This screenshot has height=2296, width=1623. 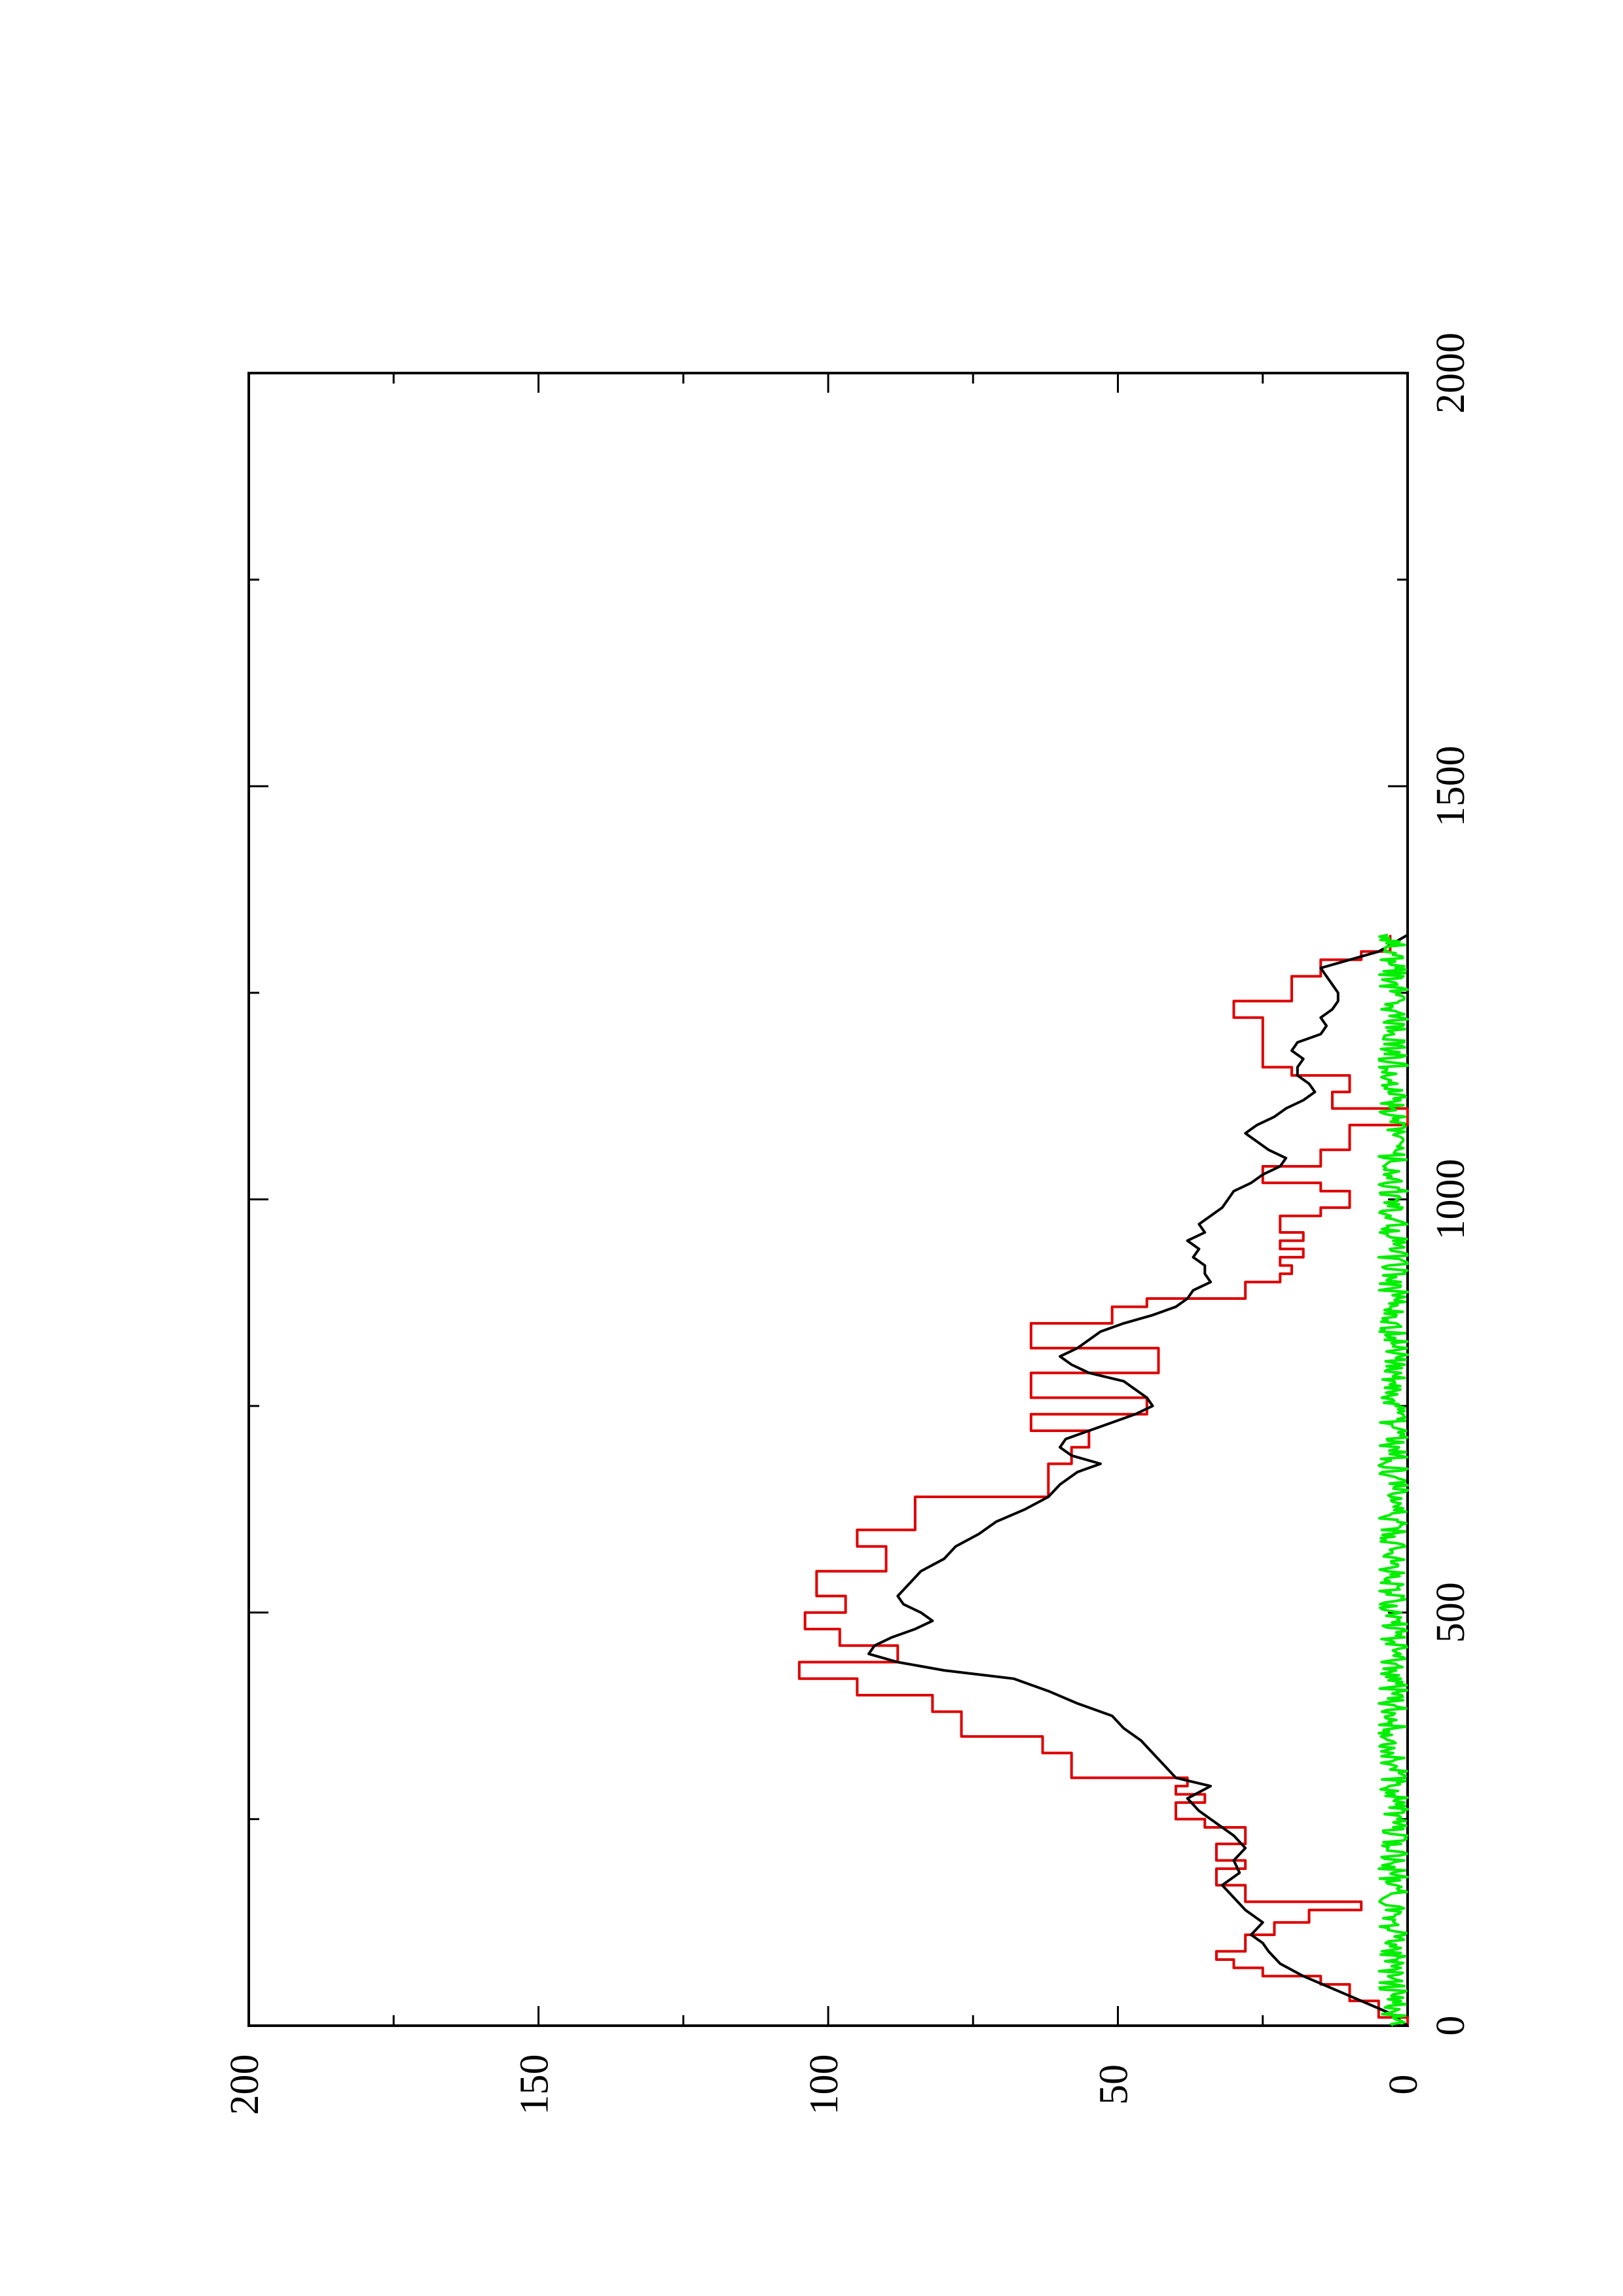 I want to click on y-tick-label: 150, so click(x=535, y=2084).